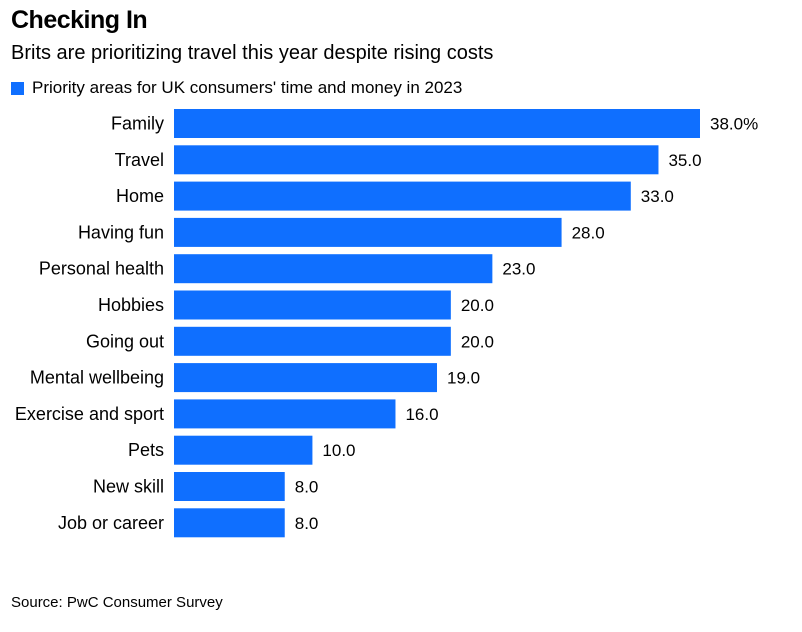 Image resolution: width=802 pixels, height=632 pixels. I want to click on bar-mental-wellbeing, so click(305, 378).